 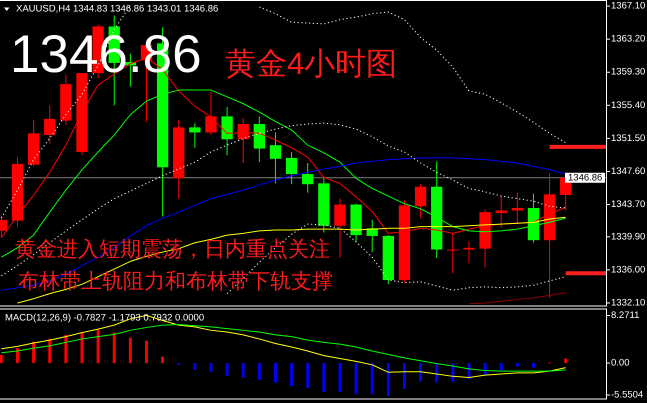 I want to click on y-tick-label: 1332.10, so click(x=628, y=302).